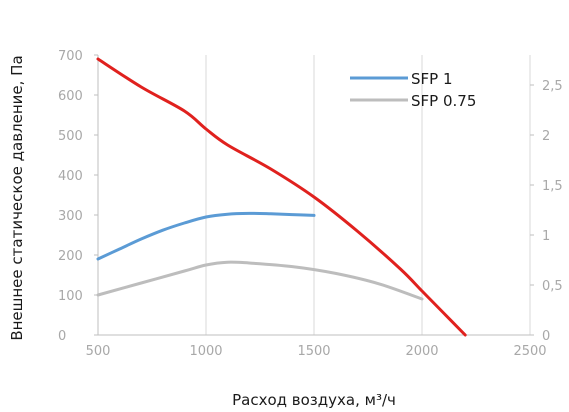  I want to click on y-tick-label: 300, so click(70, 216).